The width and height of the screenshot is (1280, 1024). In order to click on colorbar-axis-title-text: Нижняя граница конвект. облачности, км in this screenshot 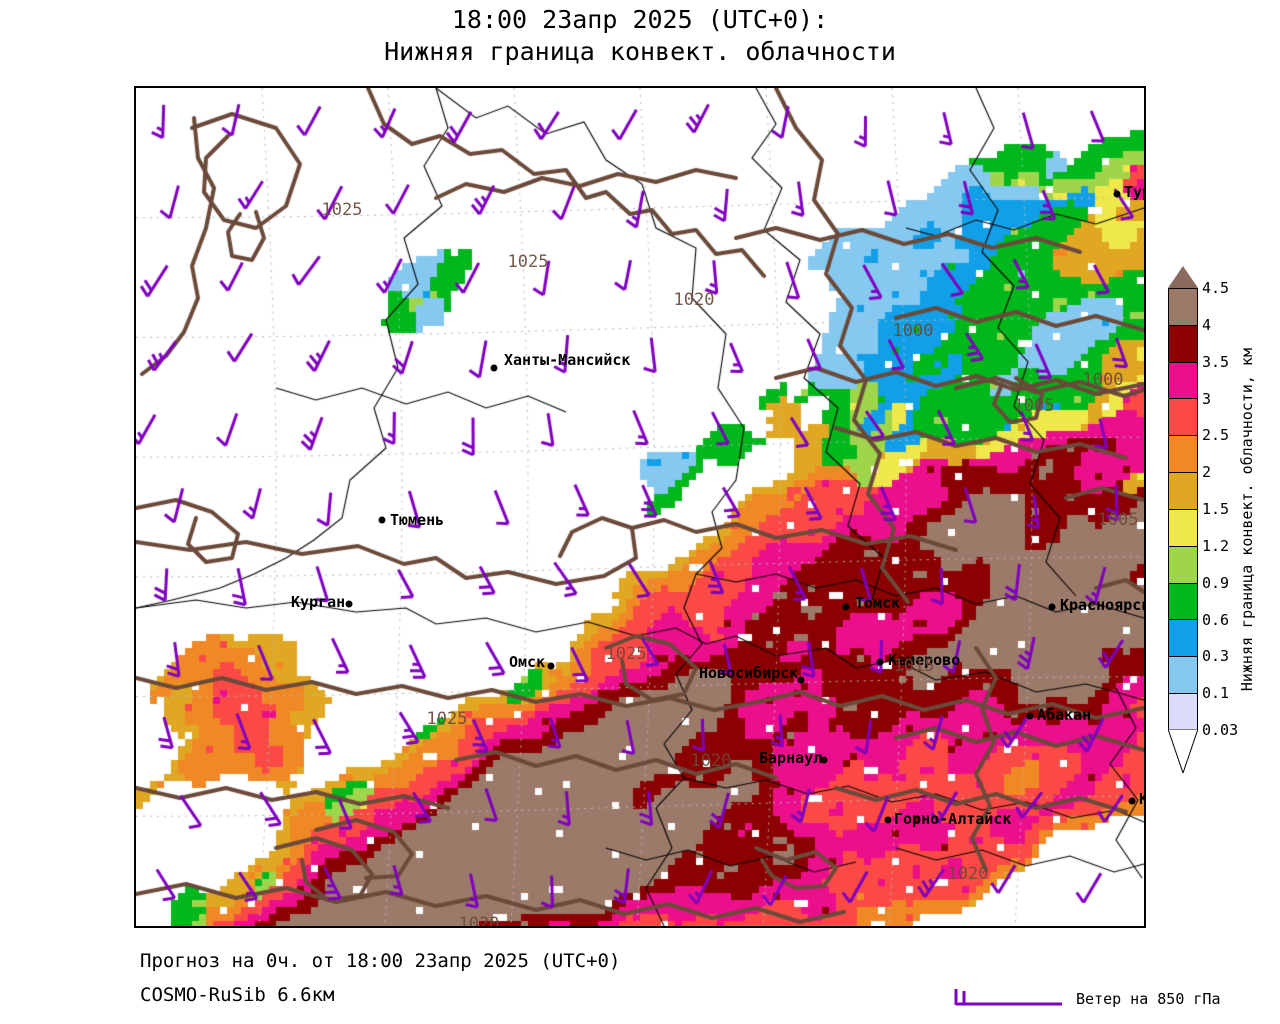, I will do `click(1247, 520)`.